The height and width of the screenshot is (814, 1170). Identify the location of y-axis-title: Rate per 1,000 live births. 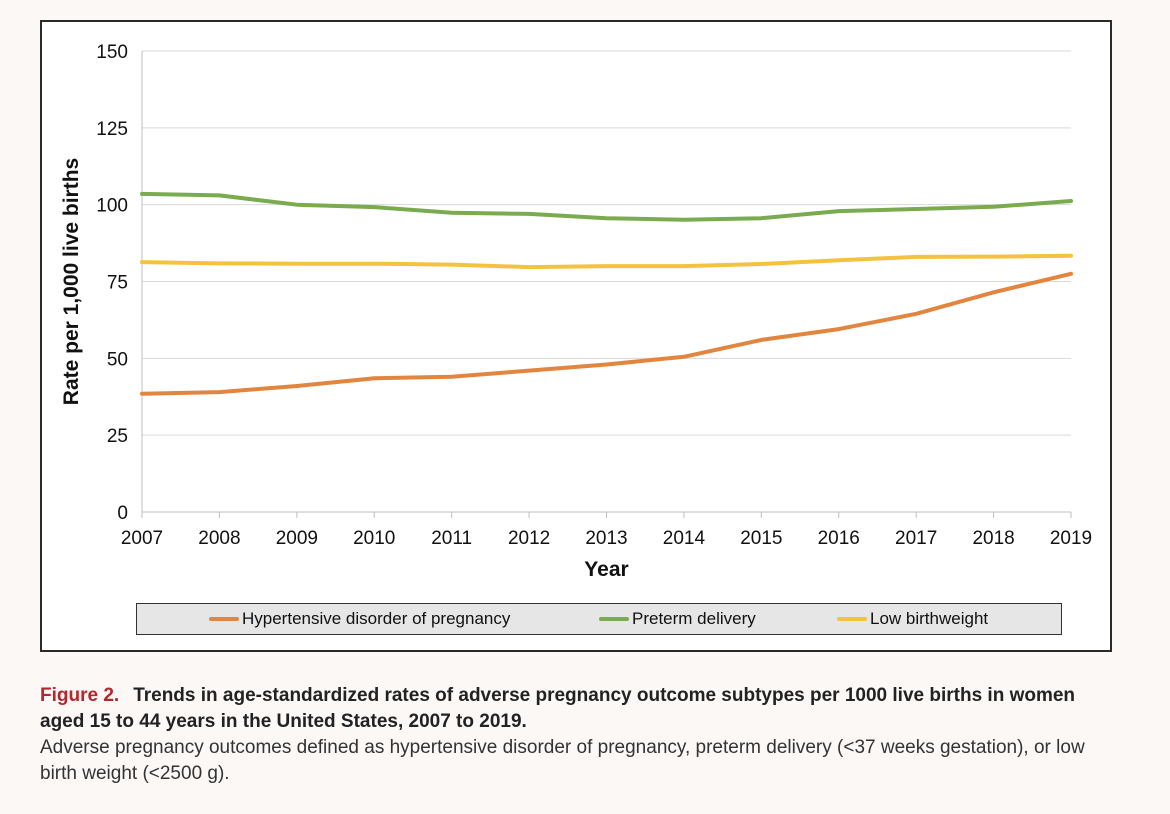
(71, 281).